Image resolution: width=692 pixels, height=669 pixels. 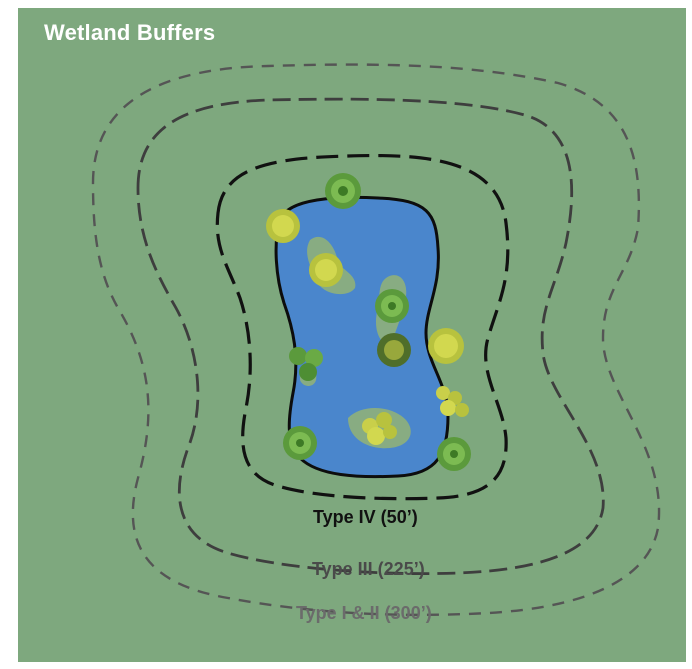 I want to click on buffer-label-type-3: Type III (225’), so click(x=368, y=569).